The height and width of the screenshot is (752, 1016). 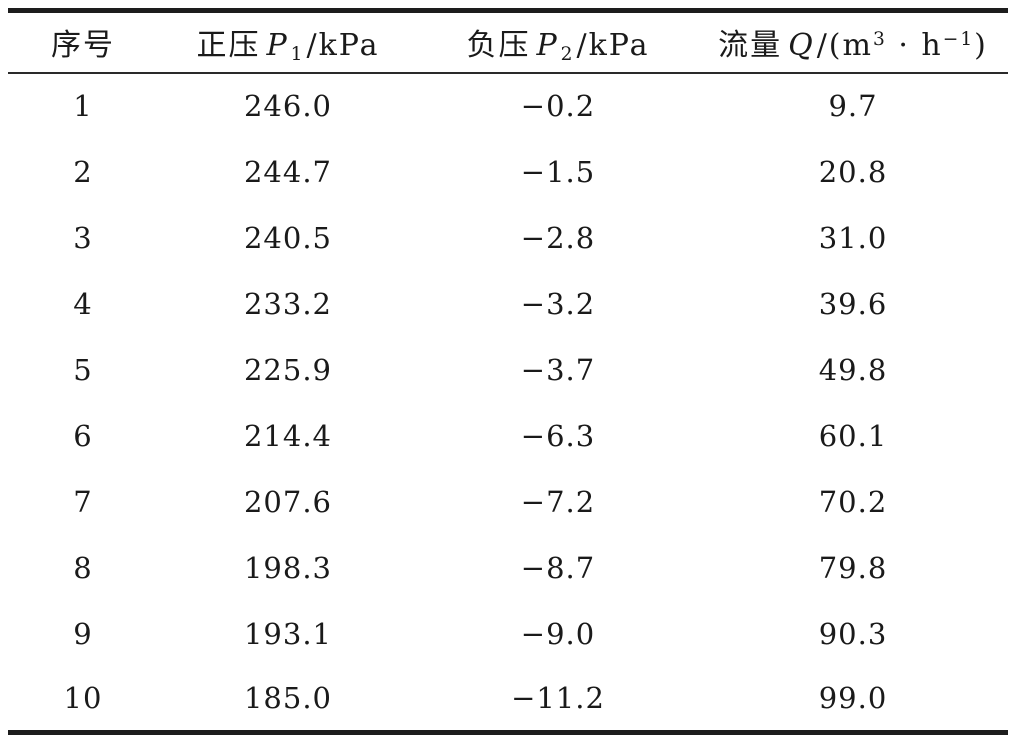 What do you see at coordinates (981, 46) in the screenshot?
I see `header-label-segment: )` at bounding box center [981, 46].